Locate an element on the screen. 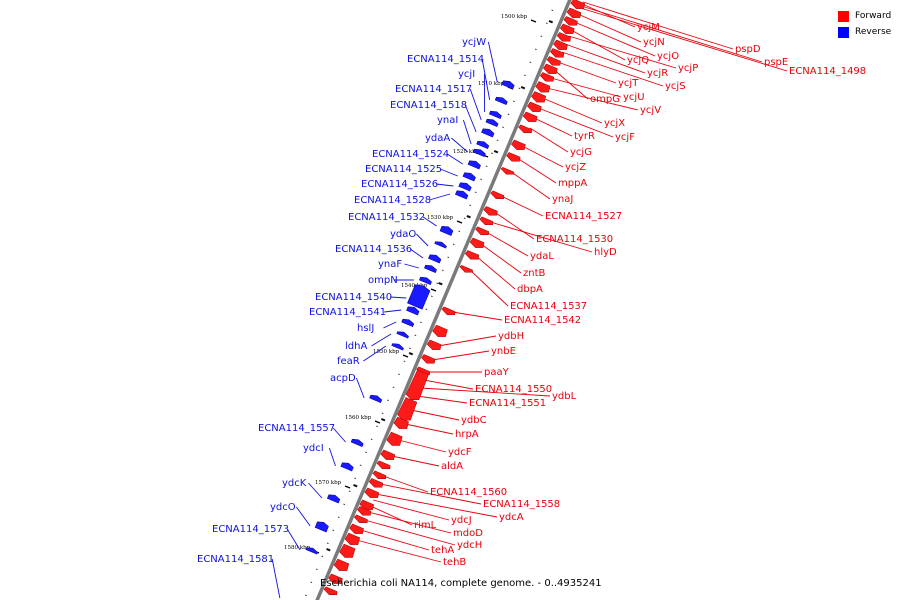 The width and height of the screenshot is (900, 600). gene-label-ecna114-1551: ECNA114_1551 is located at coordinates (507, 403).